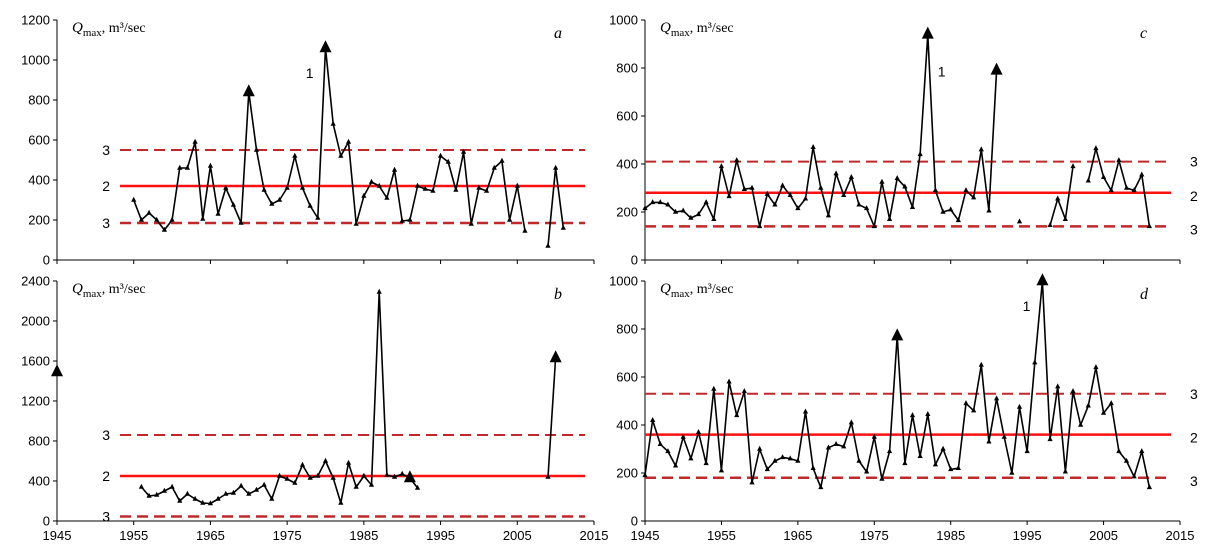 The height and width of the screenshot is (548, 1216). Describe the element at coordinates (39, 441) in the screenshot. I see `y-tick-label: 800` at that location.